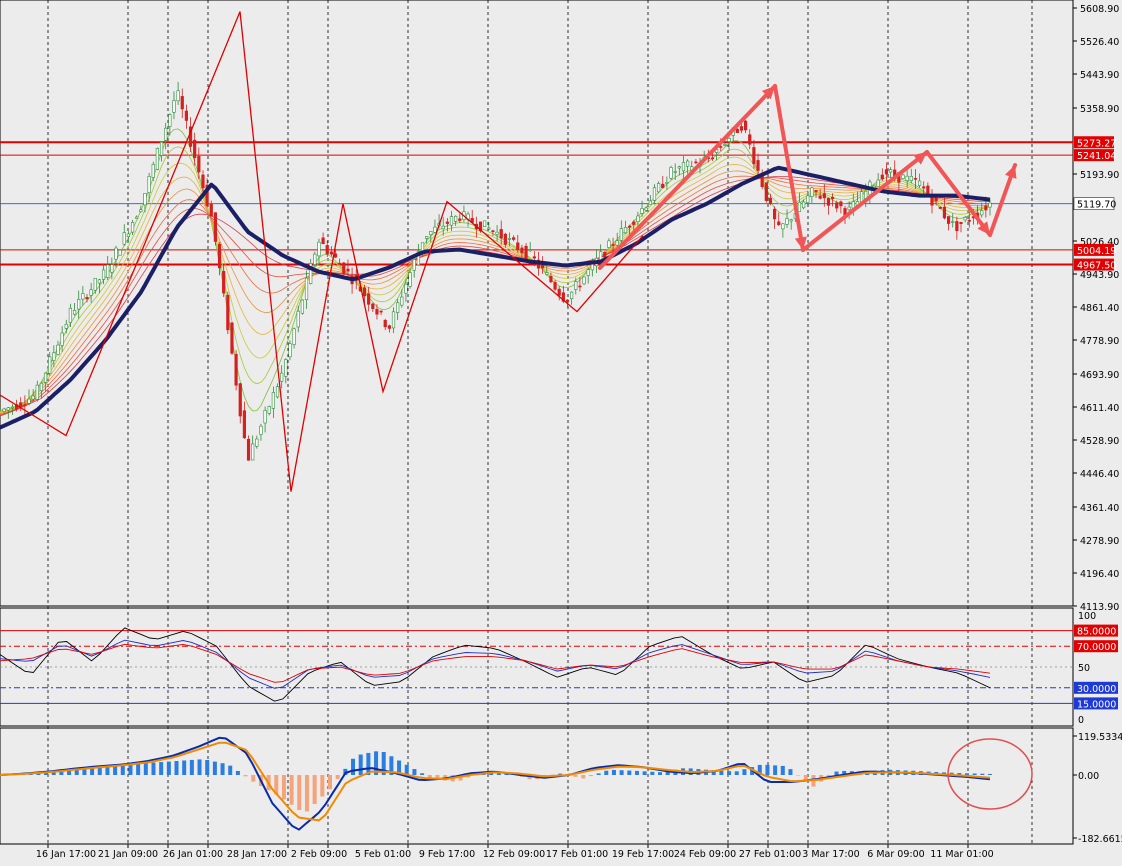  Describe the element at coordinates (1099, 508) in the screenshot. I see `price-tick-label: 4361.40` at that location.